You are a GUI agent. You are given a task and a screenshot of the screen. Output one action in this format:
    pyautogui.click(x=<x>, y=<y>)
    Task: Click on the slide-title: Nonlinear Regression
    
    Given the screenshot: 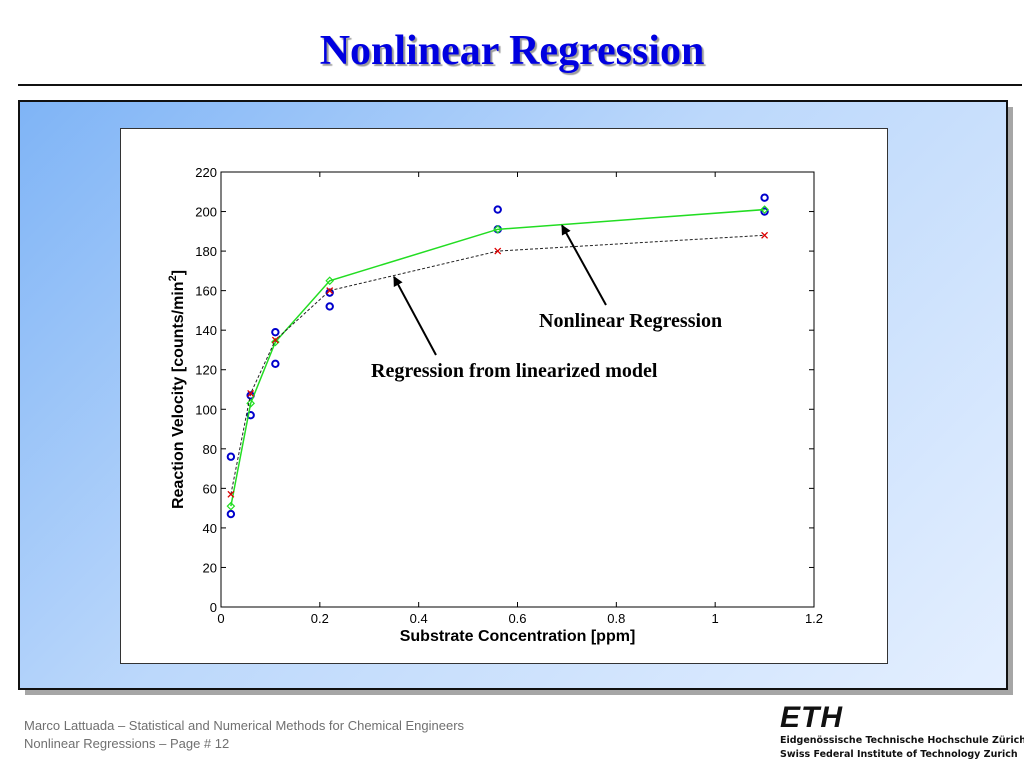 What is the action you would take?
    pyautogui.click(x=512, y=51)
    